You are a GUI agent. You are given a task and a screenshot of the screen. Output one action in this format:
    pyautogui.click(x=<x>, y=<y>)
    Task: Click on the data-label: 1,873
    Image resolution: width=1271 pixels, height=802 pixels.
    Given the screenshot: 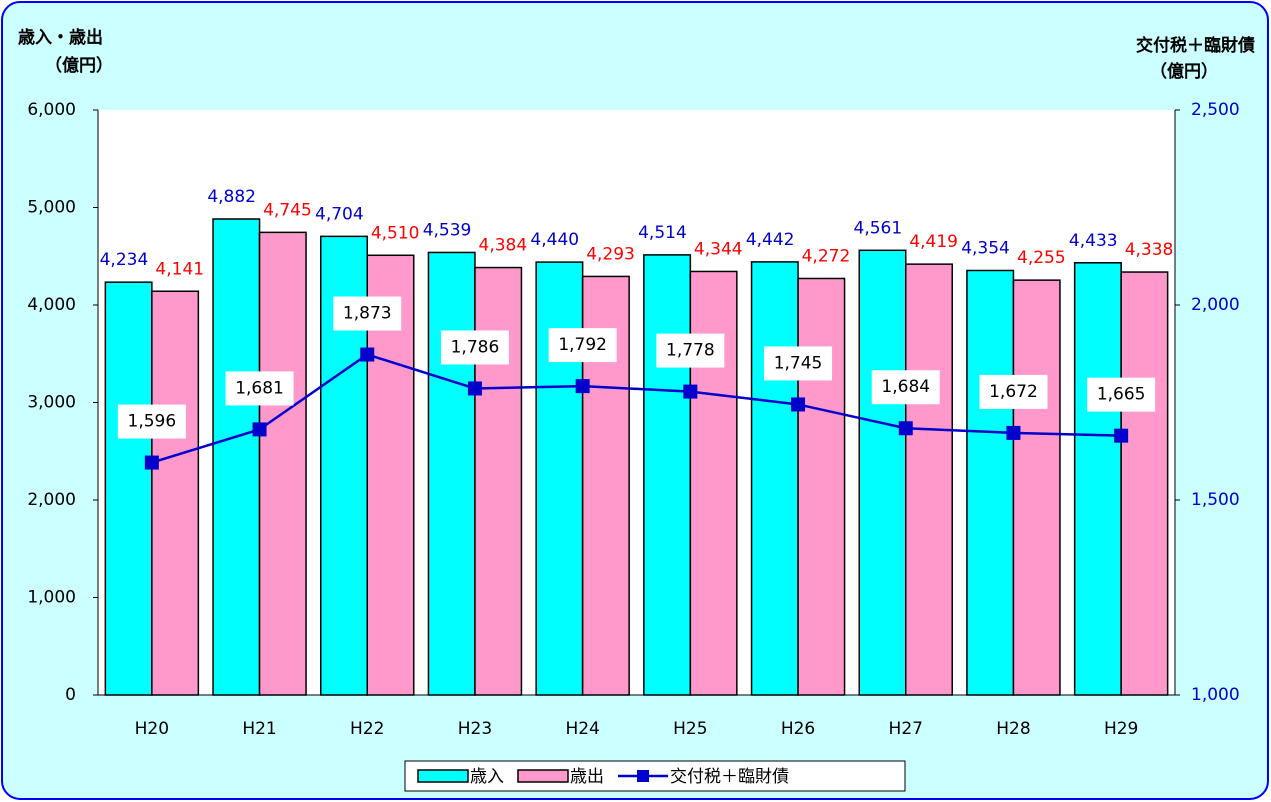 What is the action you would take?
    pyautogui.click(x=367, y=314)
    